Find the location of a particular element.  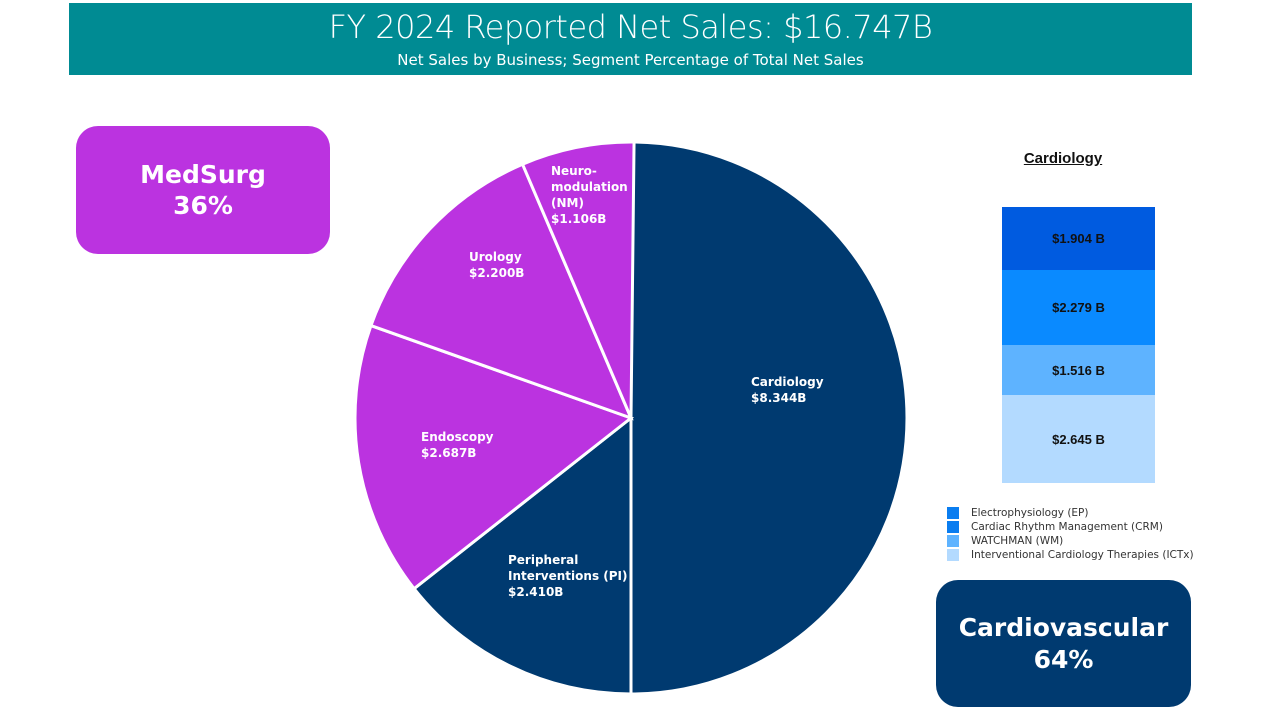

medsurg-label: MedSurg is located at coordinates (203, 174).